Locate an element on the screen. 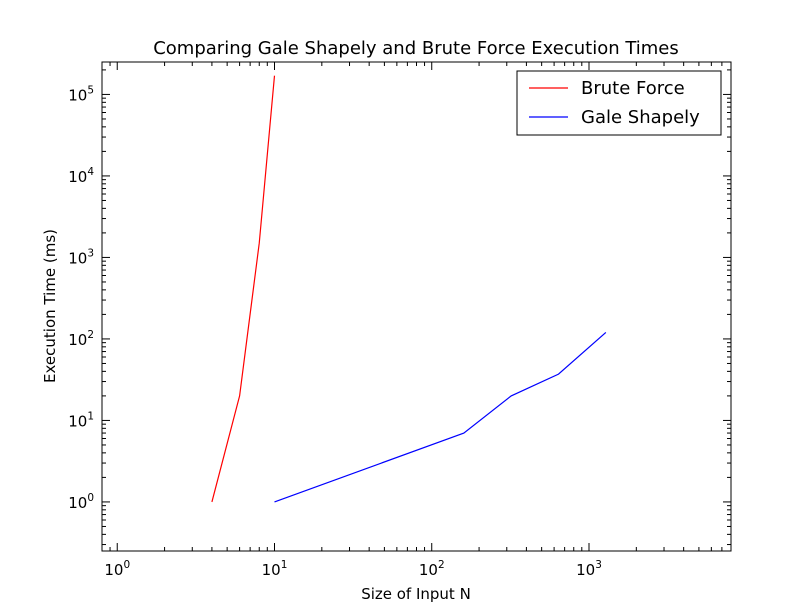 The image size is (812, 612). legend-box is located at coordinates (619, 103).